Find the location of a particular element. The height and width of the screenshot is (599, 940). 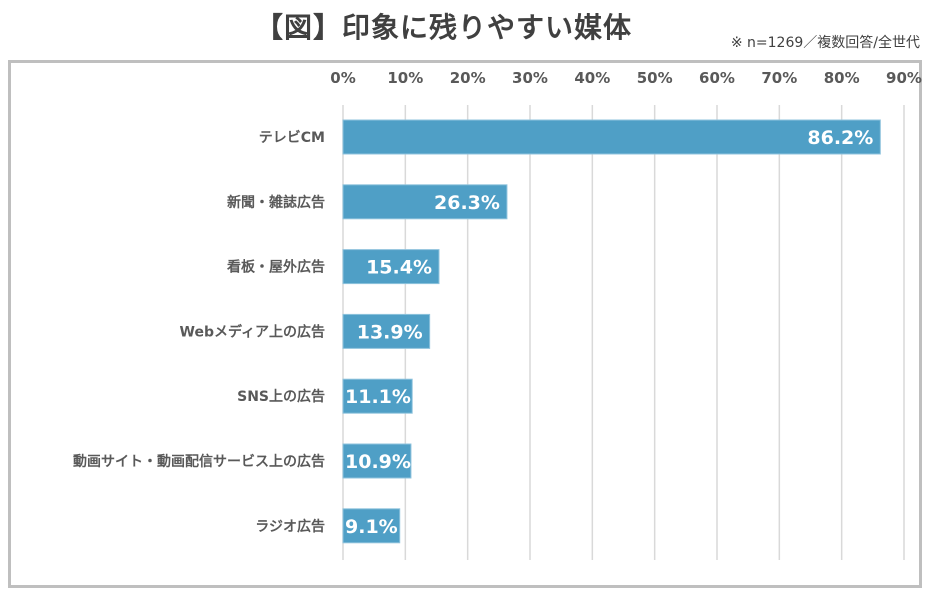

category-label: テレビCM is located at coordinates (292, 138).